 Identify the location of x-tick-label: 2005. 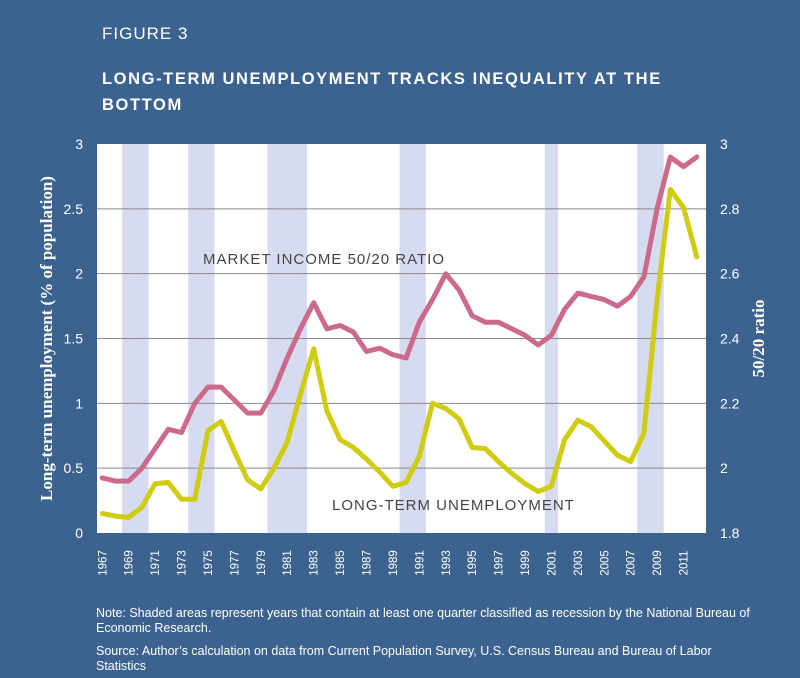
(605, 563).